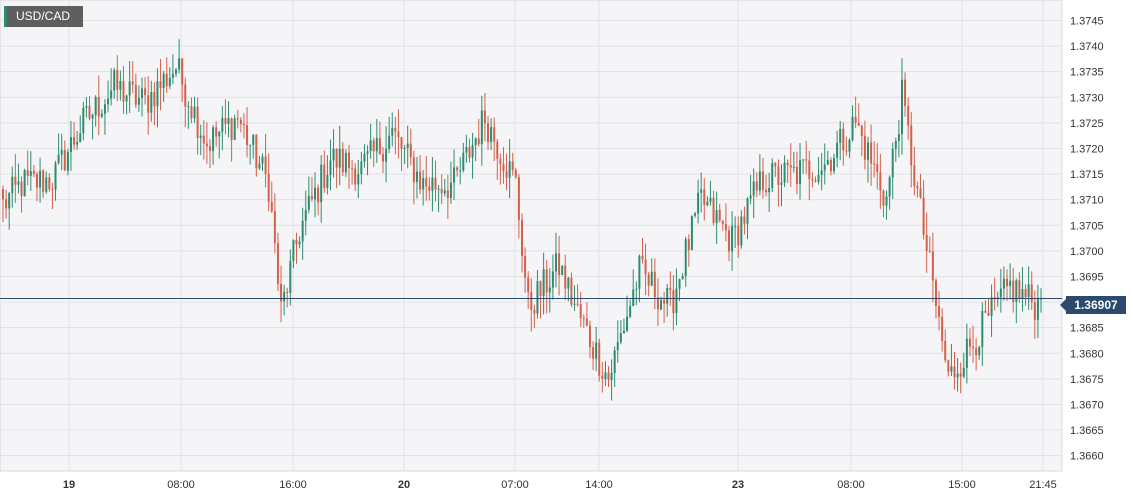 The width and height of the screenshot is (1133, 497). What do you see at coordinates (1087, 47) in the screenshot?
I see `y-tick-label: 1.3740` at bounding box center [1087, 47].